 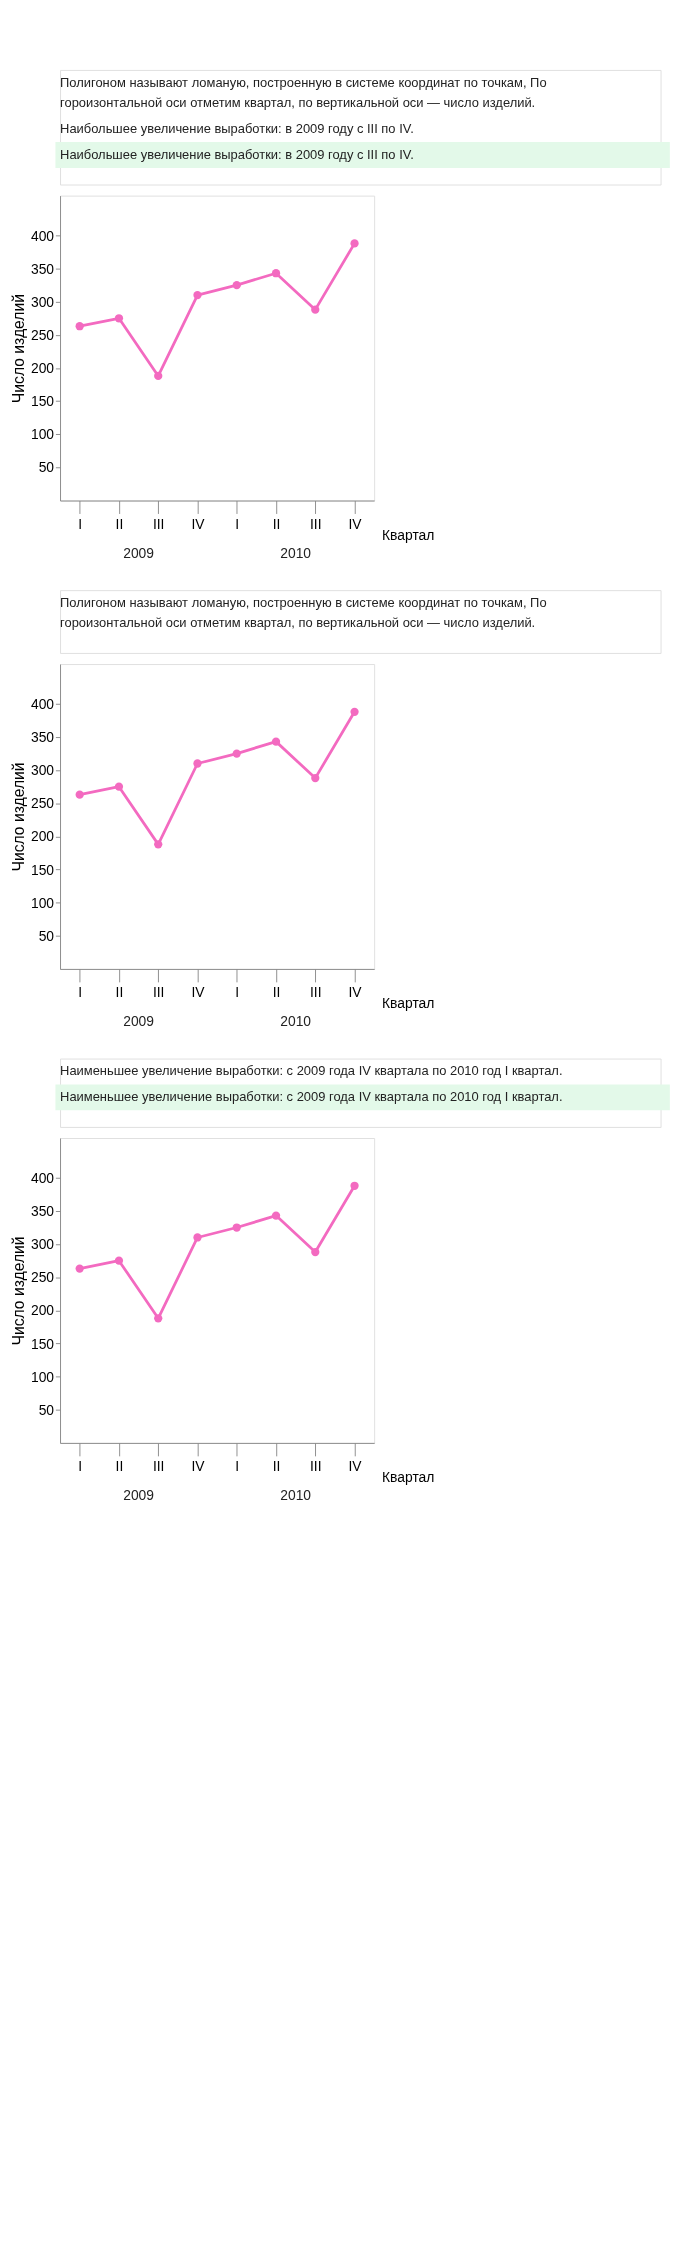 What do you see at coordinates (311, 1071) in the screenshot?
I see `text: Наименьшее увеличение выработки: с 2009 года IV квартала по 2010 год I квартал.` at bounding box center [311, 1071].